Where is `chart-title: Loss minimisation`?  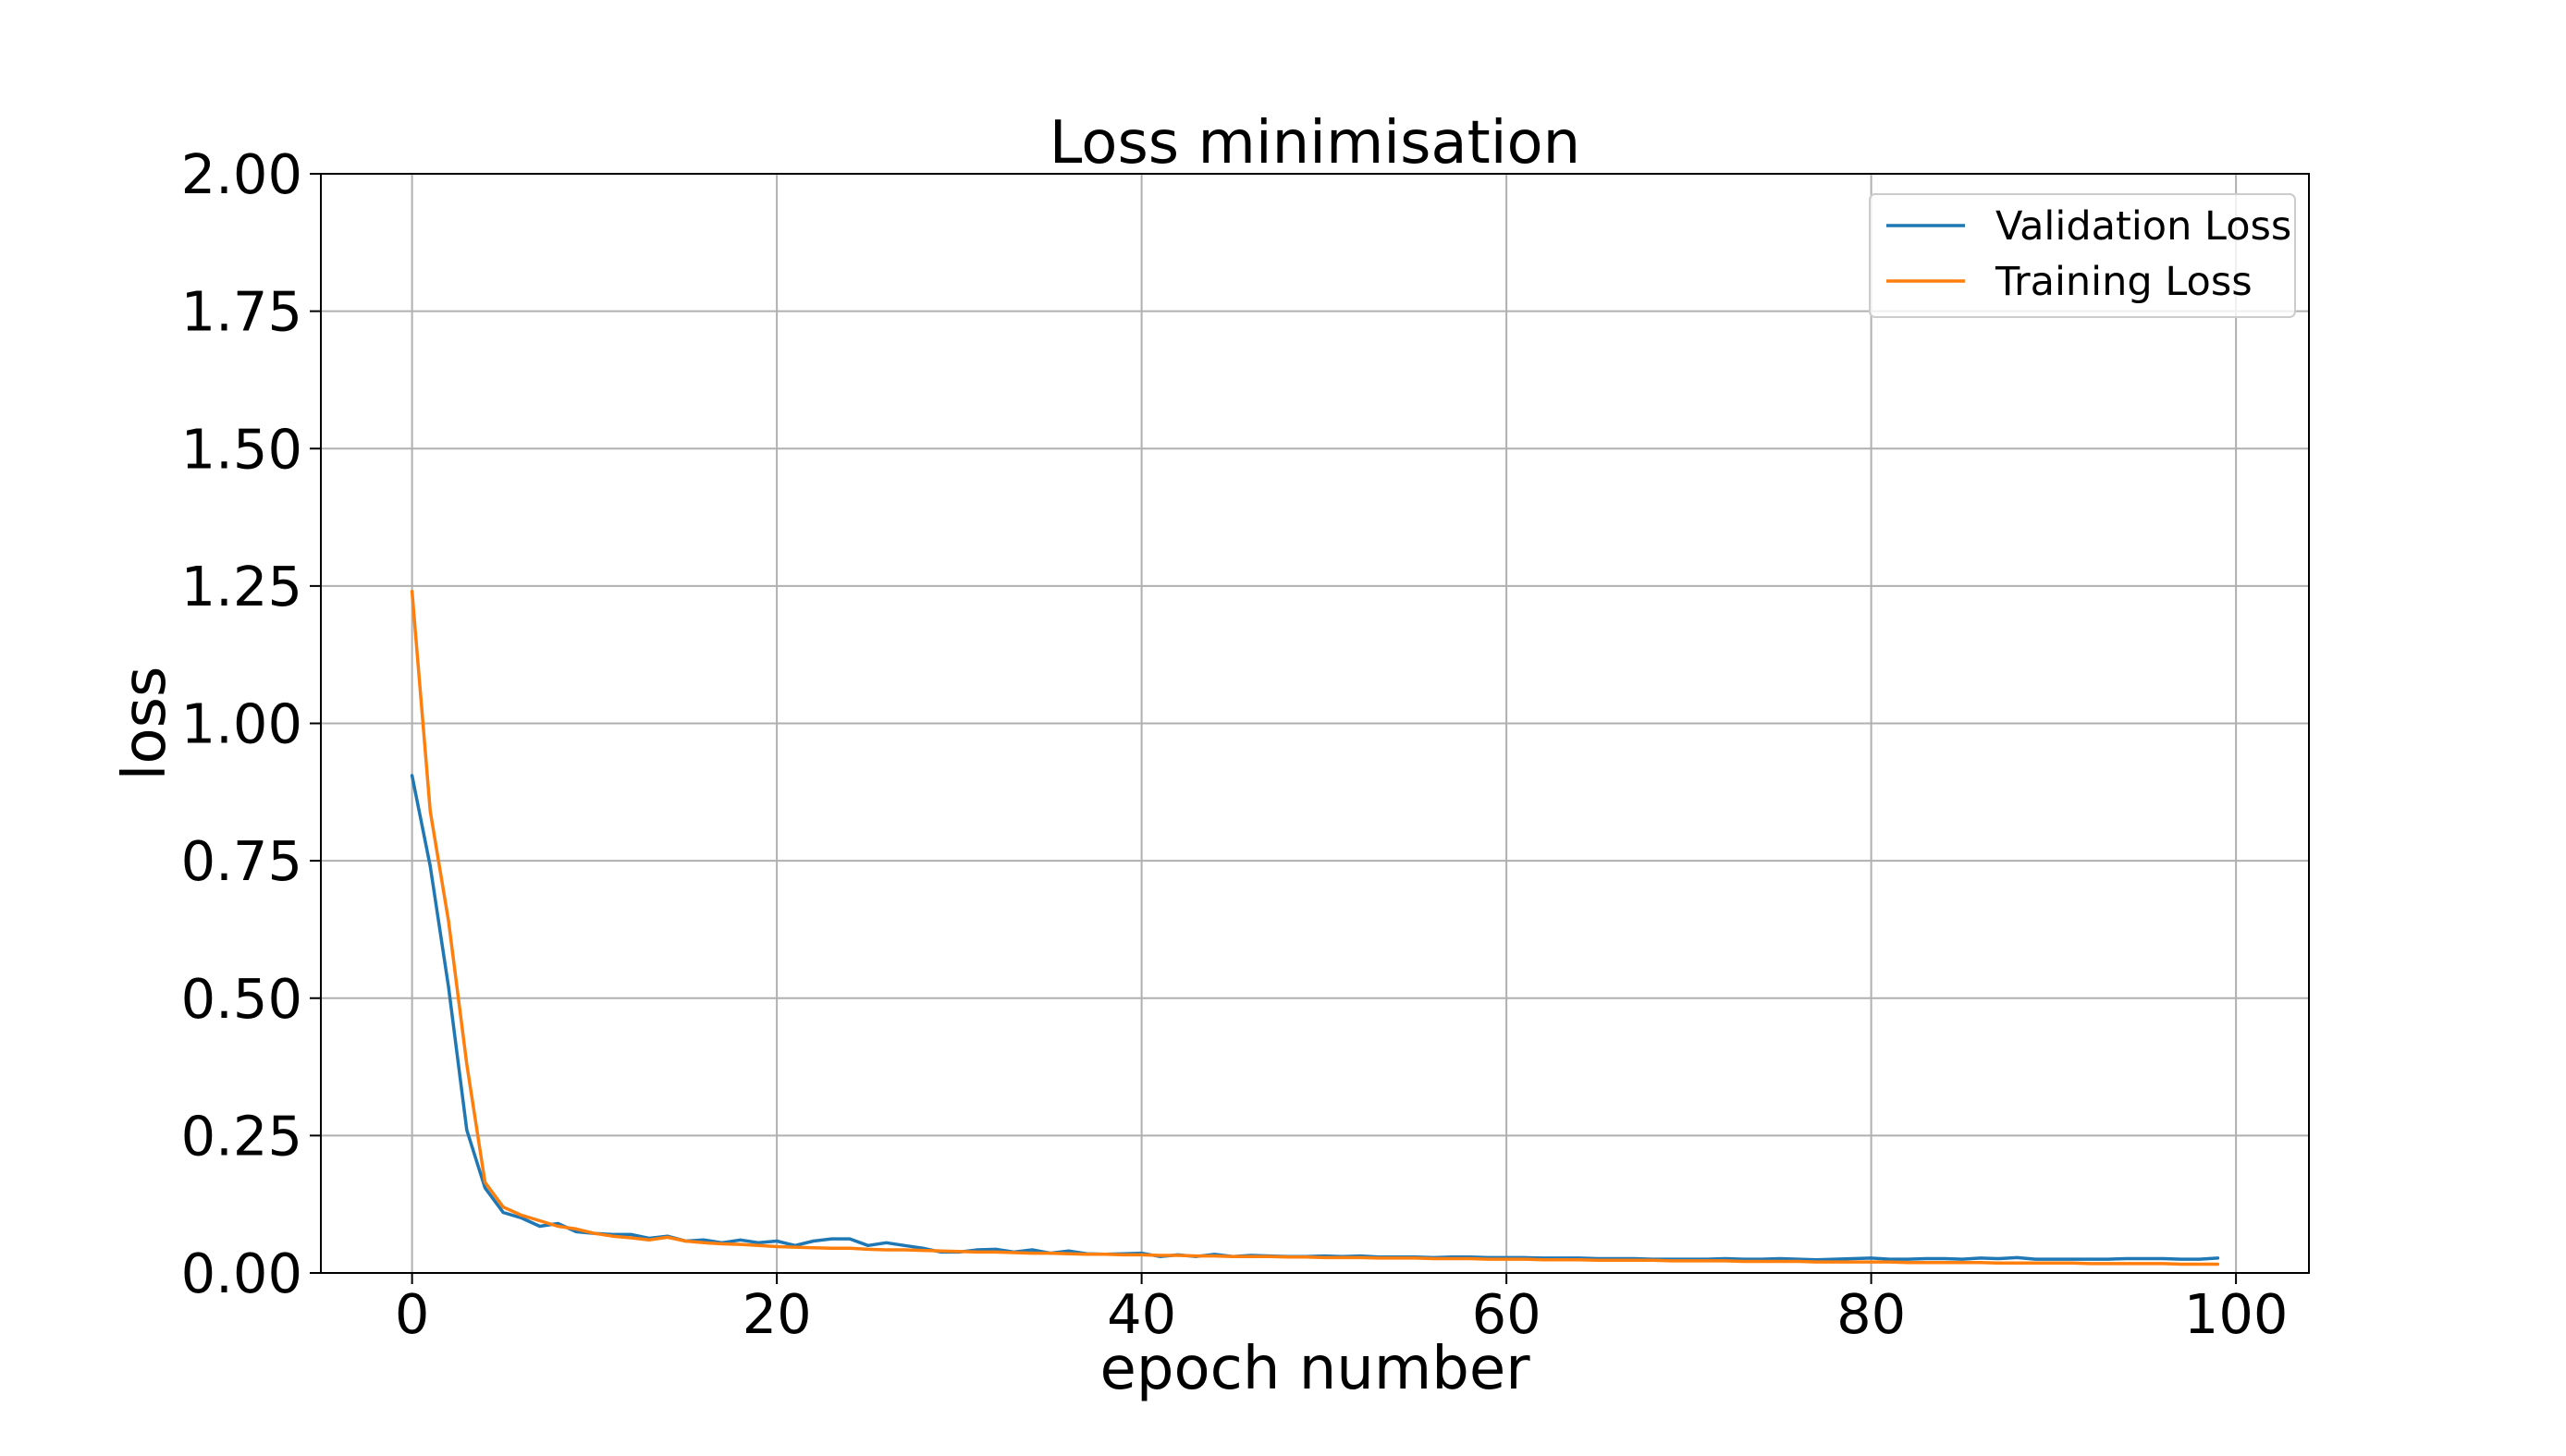 chart-title: Loss minimisation is located at coordinates (1315, 143).